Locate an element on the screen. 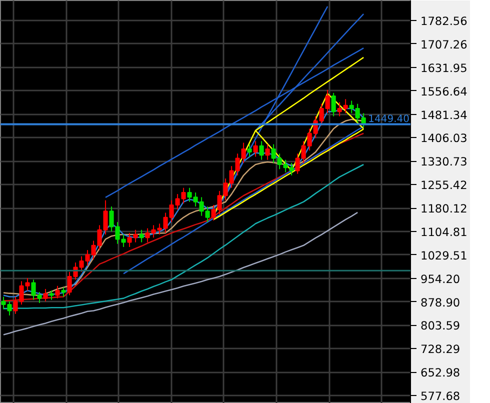 Image resolution: width=490 pixels, height=403 pixels. y-tick-label: 1631.95 is located at coordinates (444, 67).